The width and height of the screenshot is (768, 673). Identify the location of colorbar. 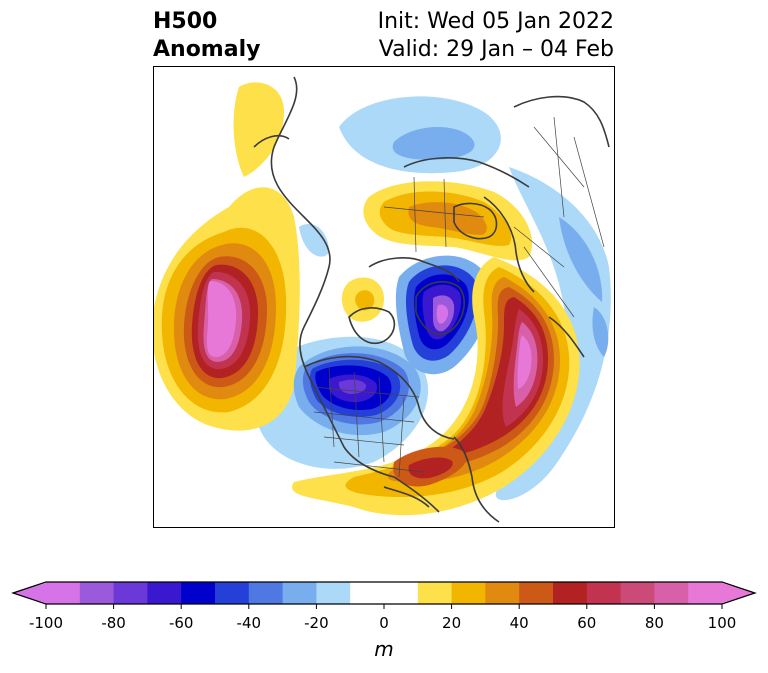
(384, 595).